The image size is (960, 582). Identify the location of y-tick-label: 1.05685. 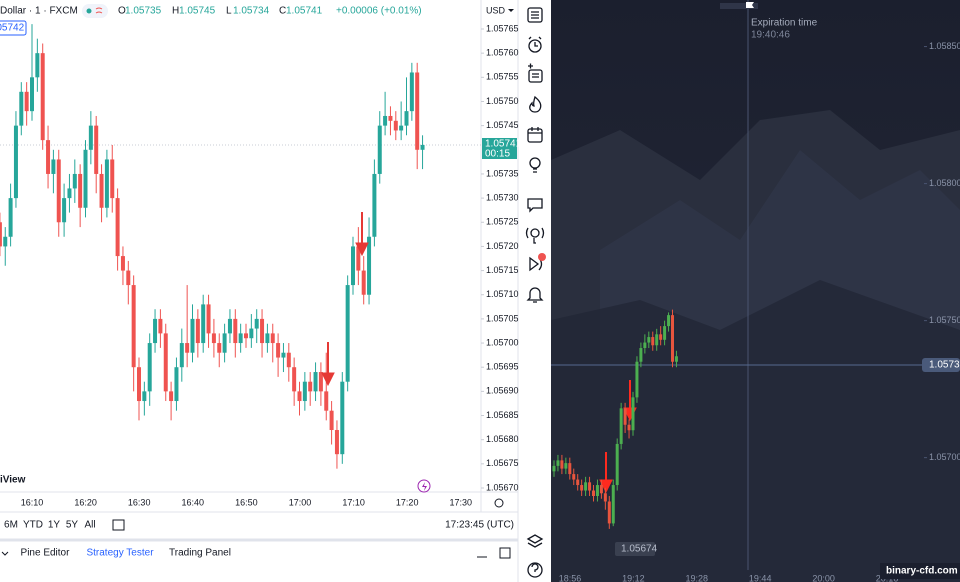
(502, 415).